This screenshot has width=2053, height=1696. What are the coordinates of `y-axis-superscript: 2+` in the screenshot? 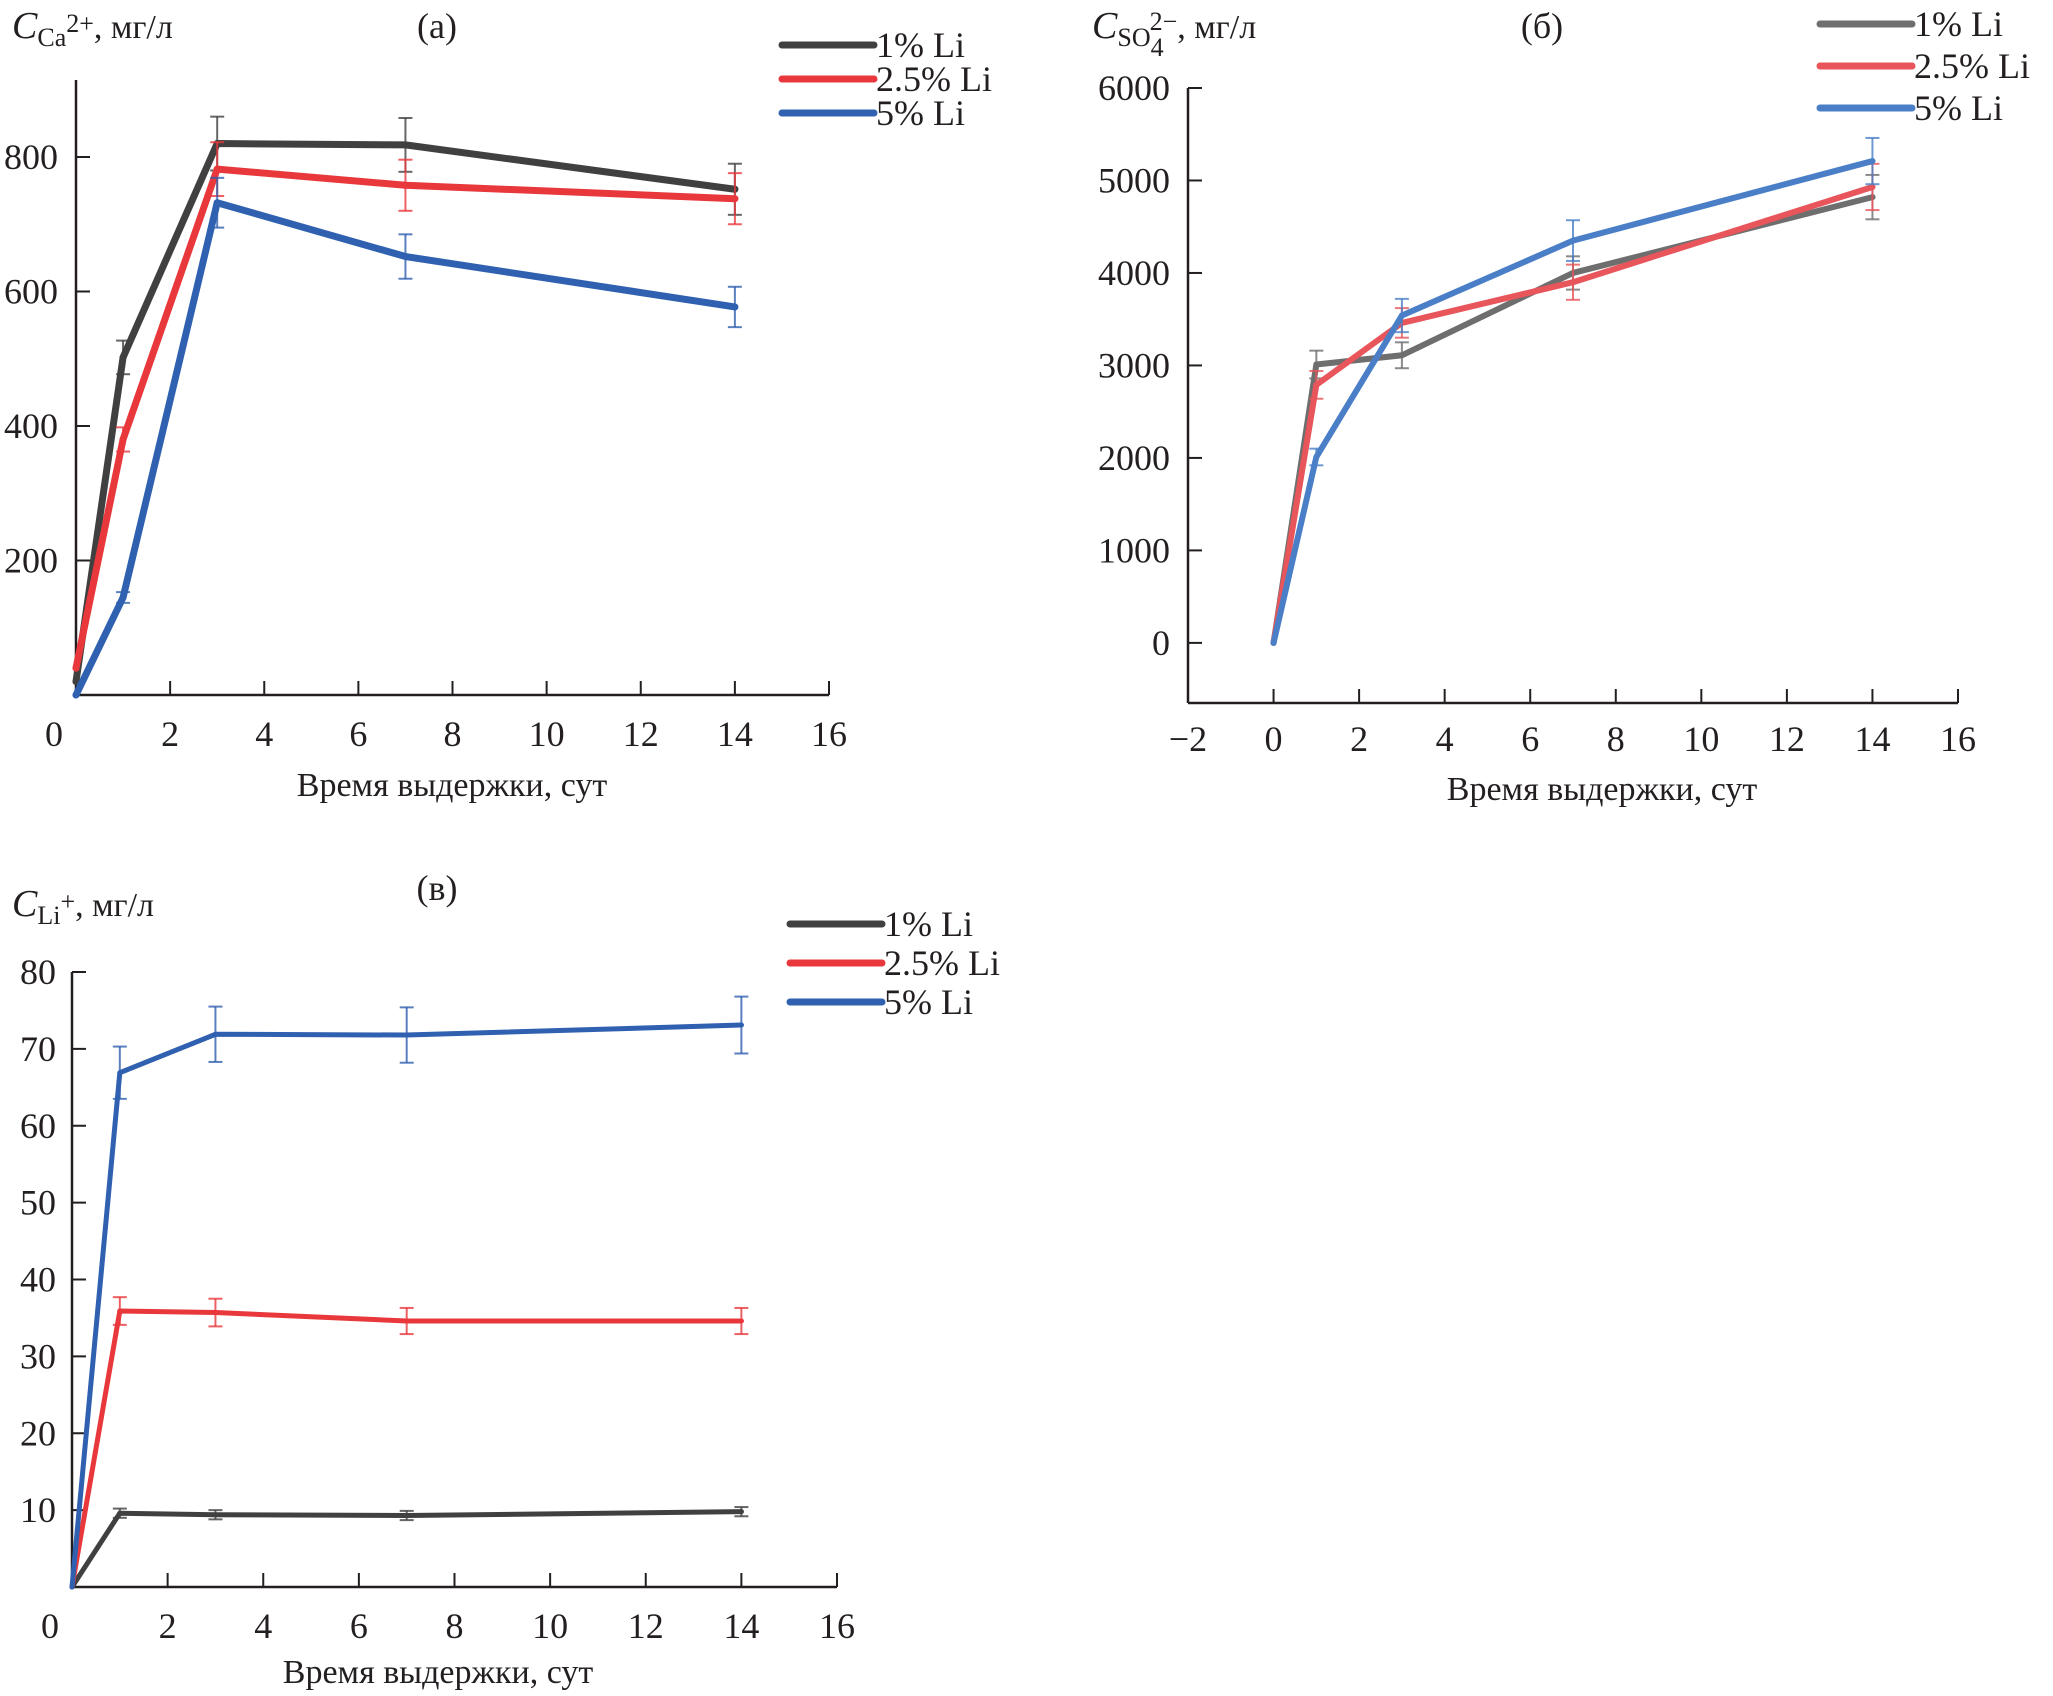 It's located at (80, 23).